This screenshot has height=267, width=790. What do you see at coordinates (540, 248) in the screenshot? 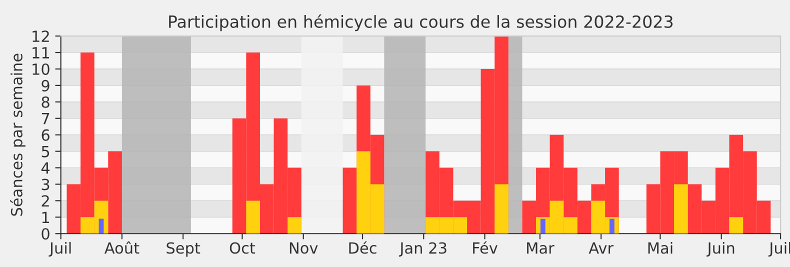
I see `x-tick-label: Mar` at bounding box center [540, 248].